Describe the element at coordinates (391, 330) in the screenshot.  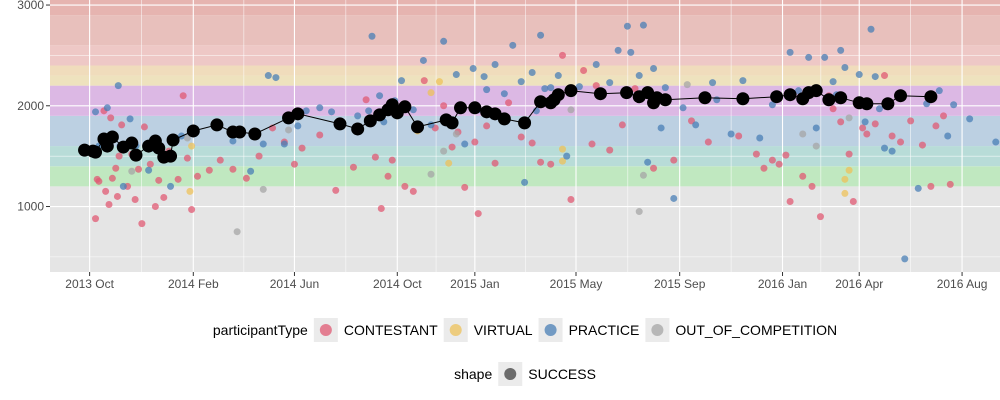
I see `legend-label-contestant: CONTESTANT` at that location.